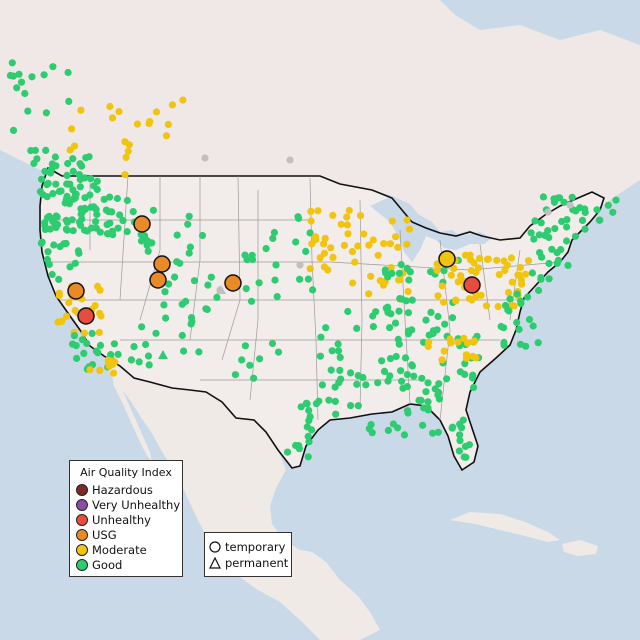 The width and height of the screenshot is (640, 640). I want to click on good-swatch, so click(82, 565).